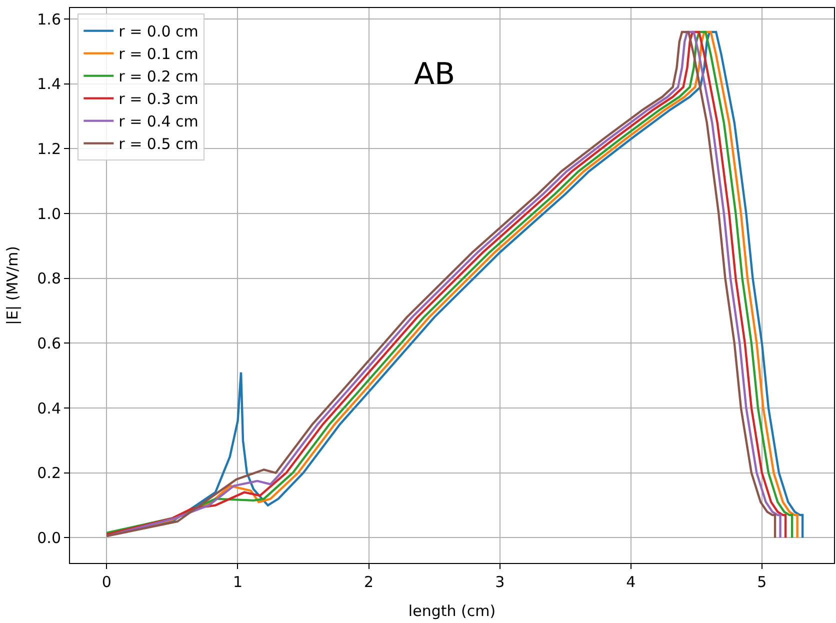  Describe the element at coordinates (107, 582) in the screenshot. I see `x-tick-label: 0` at that location.